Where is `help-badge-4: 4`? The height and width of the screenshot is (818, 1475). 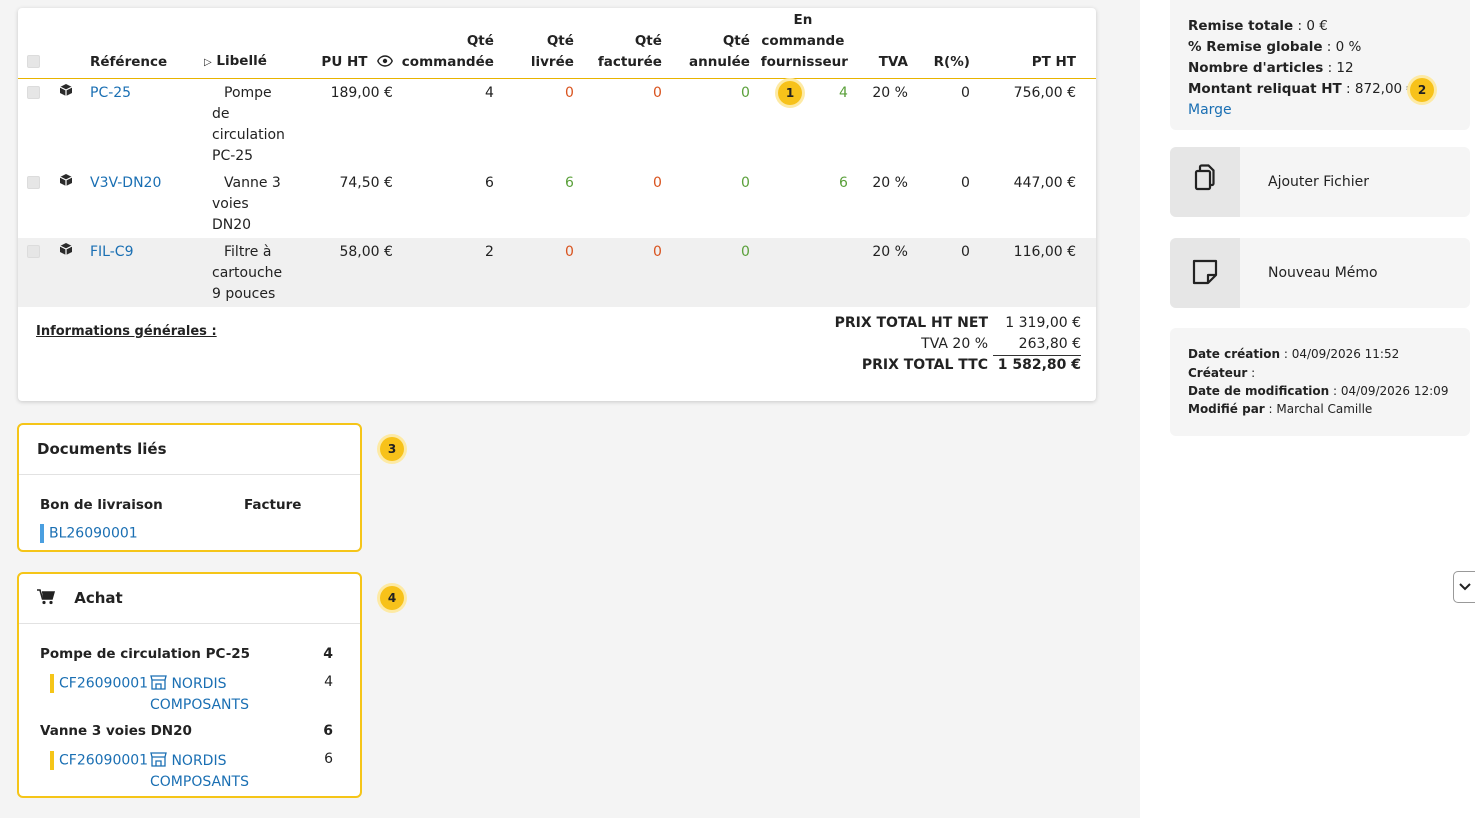
help-badge-4: 4 is located at coordinates (392, 598).